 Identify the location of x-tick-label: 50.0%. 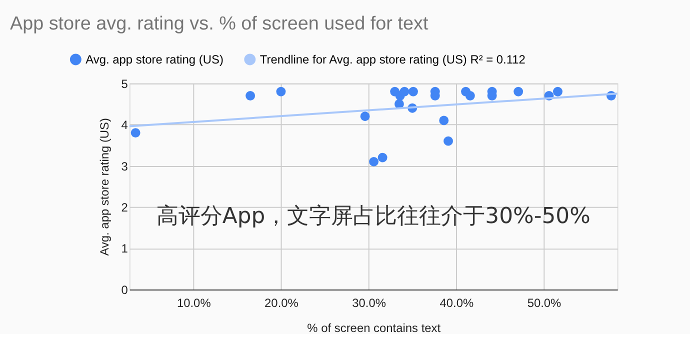
(544, 303).